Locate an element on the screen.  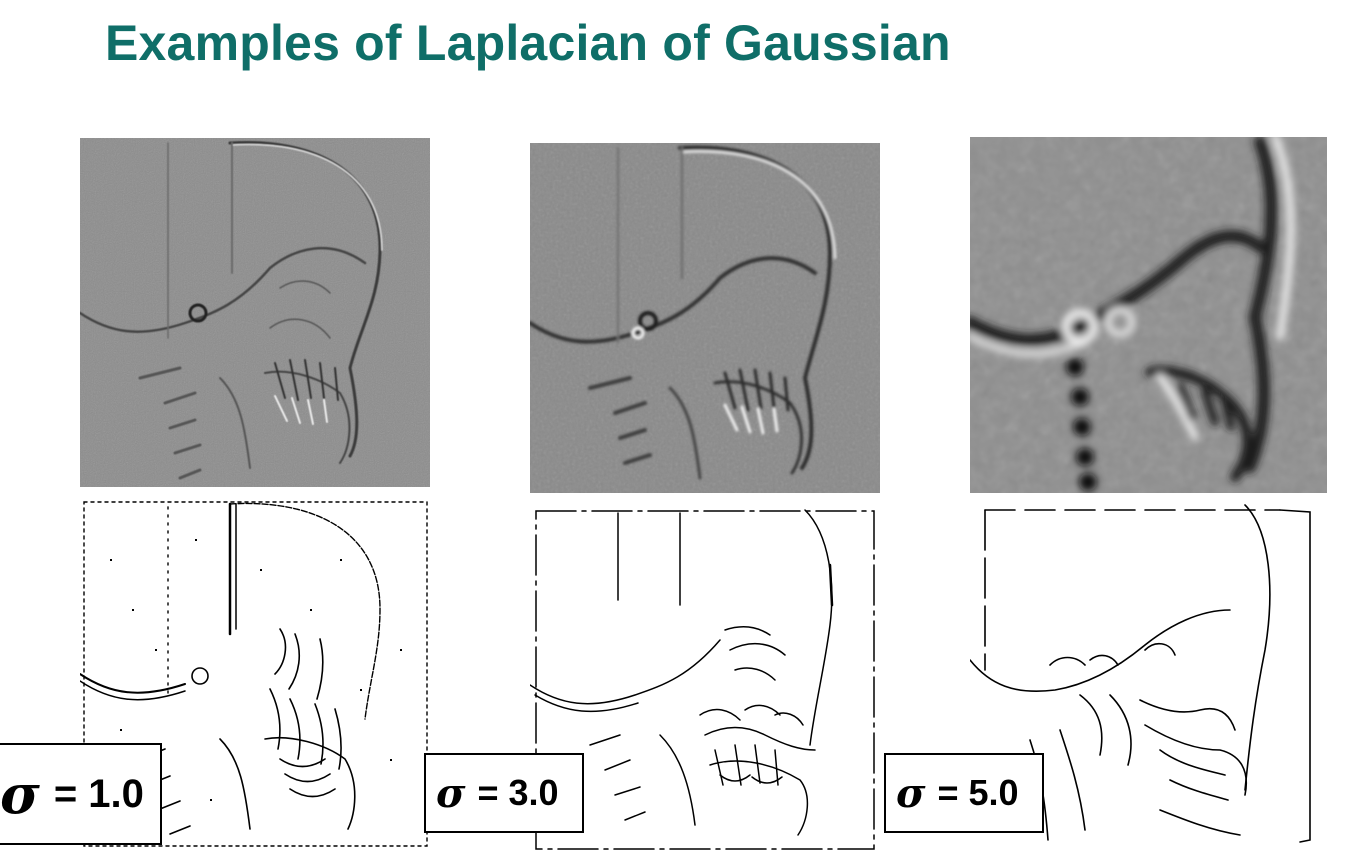
sigma-label-5: σ = 5.0 is located at coordinates (964, 793).